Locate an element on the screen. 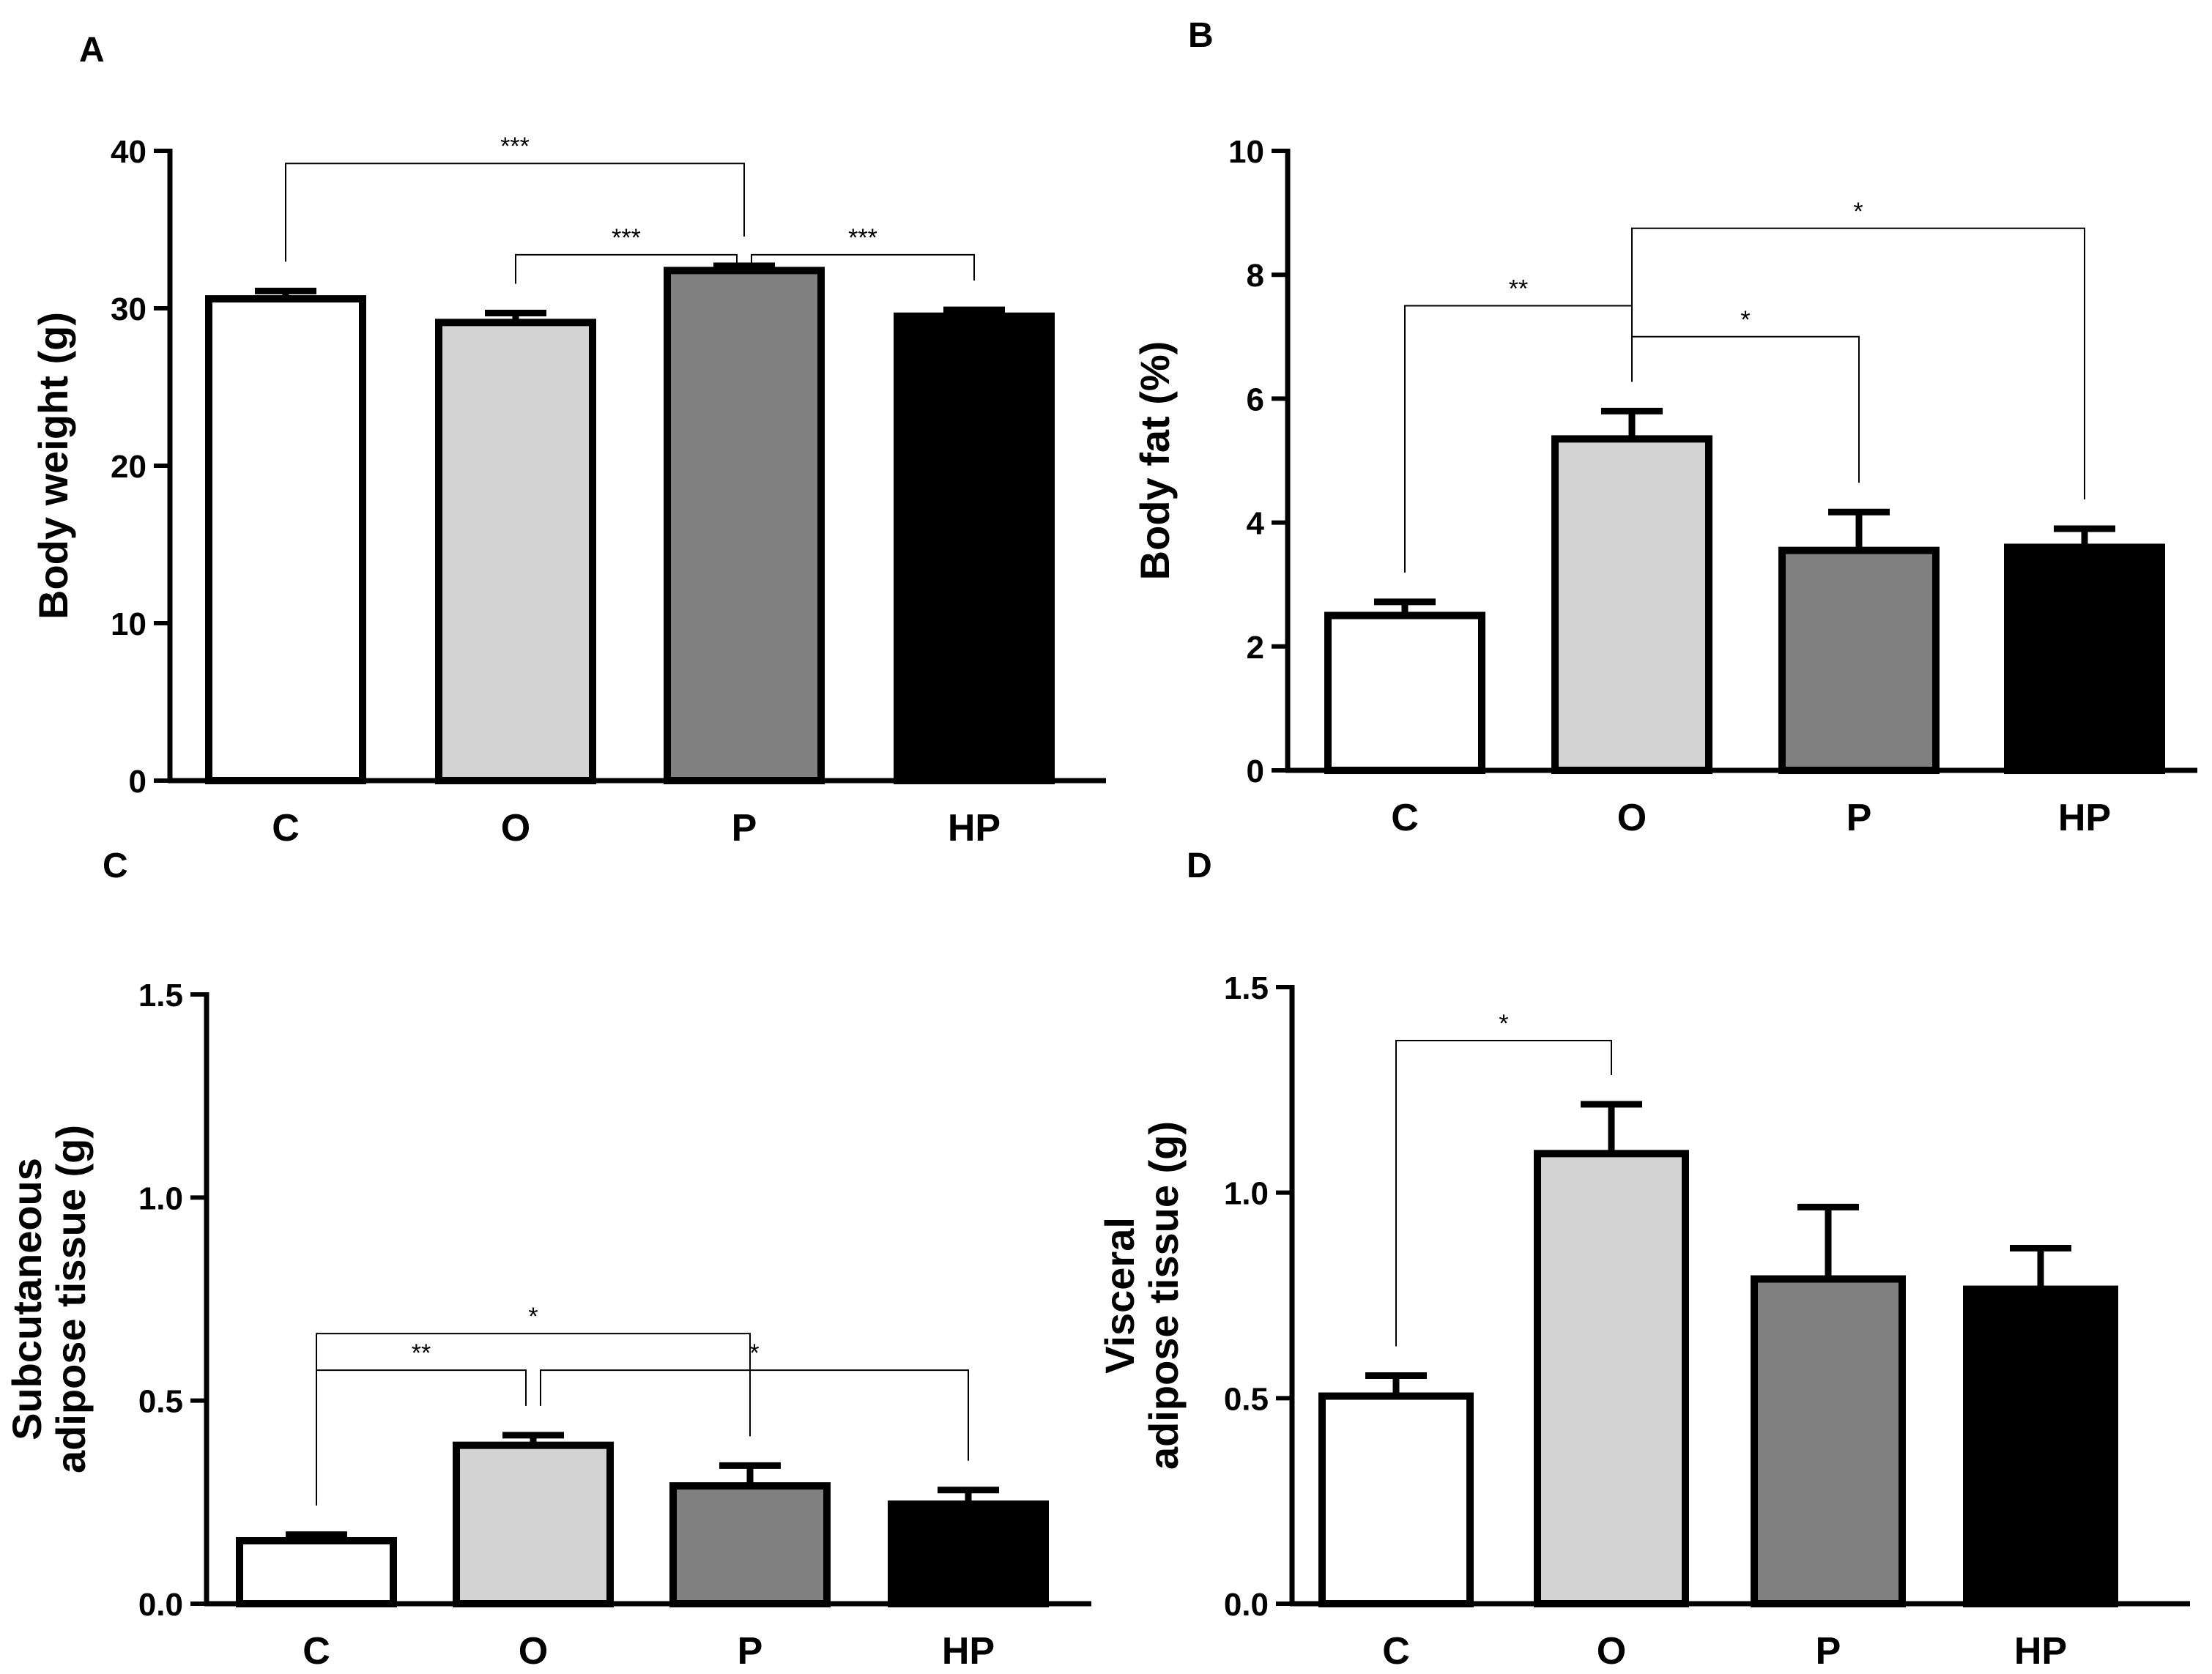 The width and height of the screenshot is (2212, 1674). y-axis-title: Subcutaneous is located at coordinates (27, 1299).